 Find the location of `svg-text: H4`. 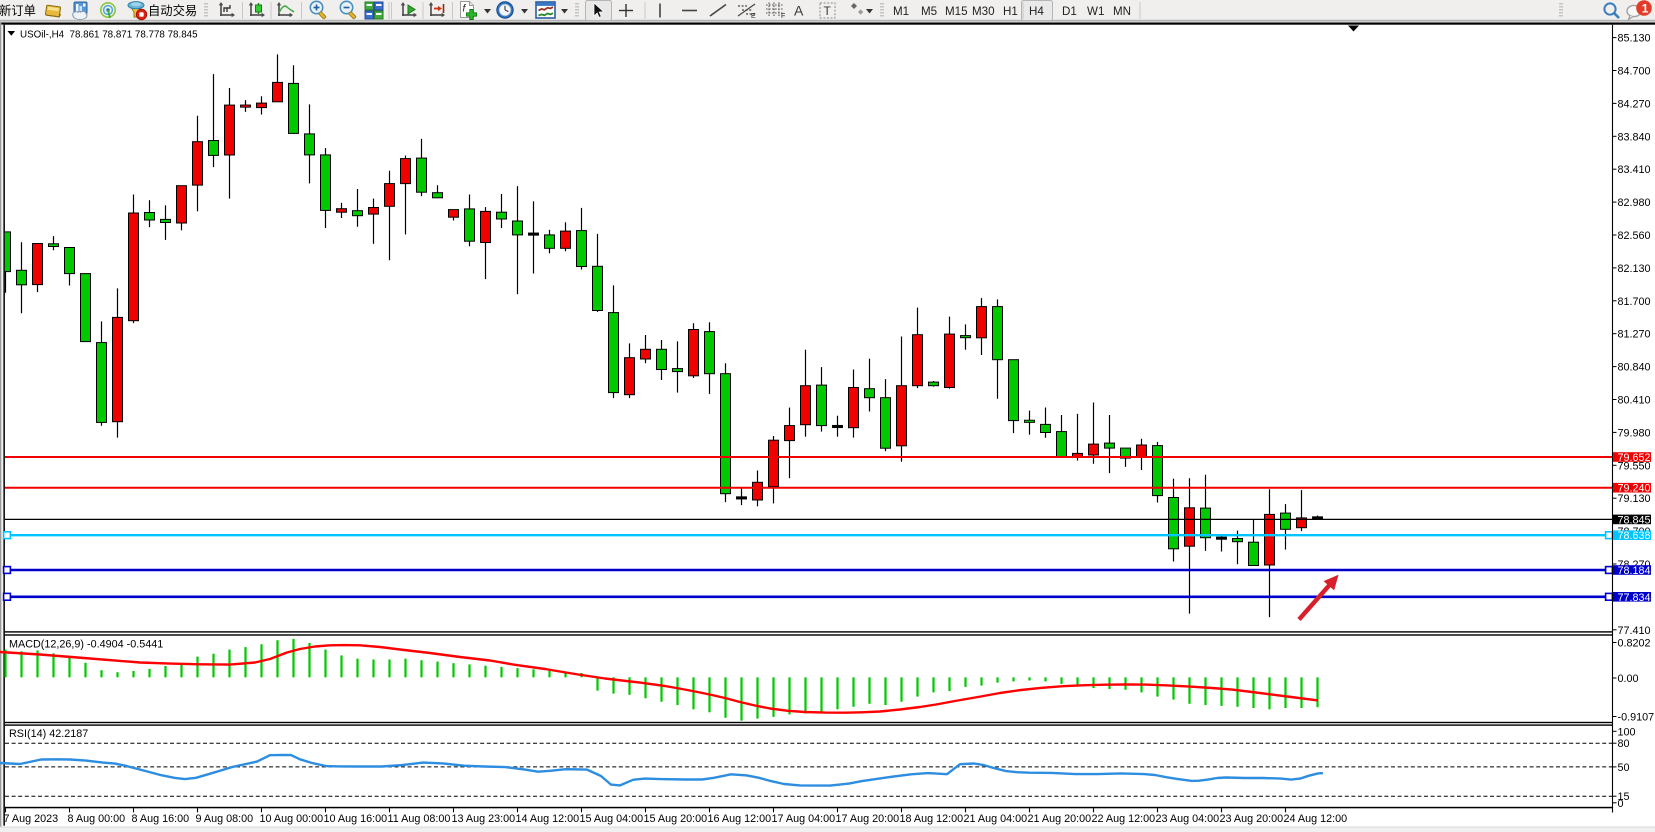

svg-text: H4 is located at coordinates (1036, 11).